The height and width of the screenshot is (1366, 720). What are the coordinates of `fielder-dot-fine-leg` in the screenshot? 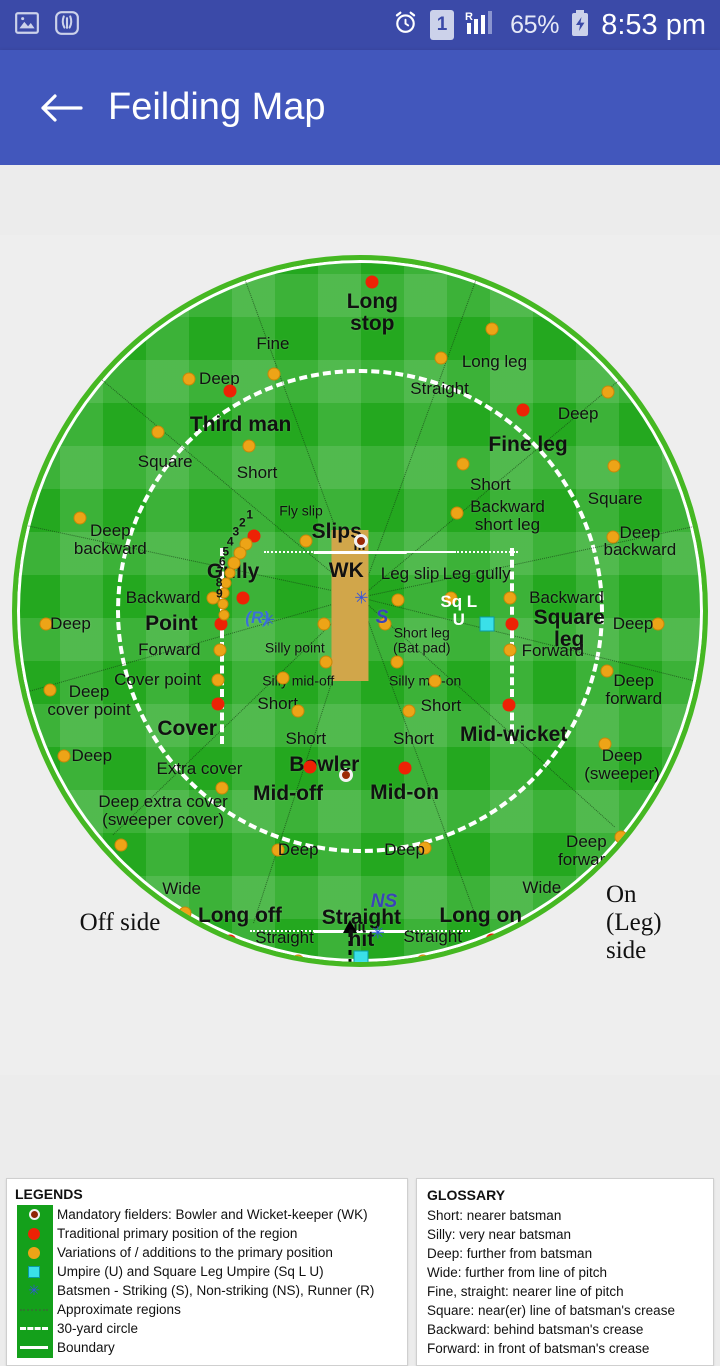 It's located at (523, 410).